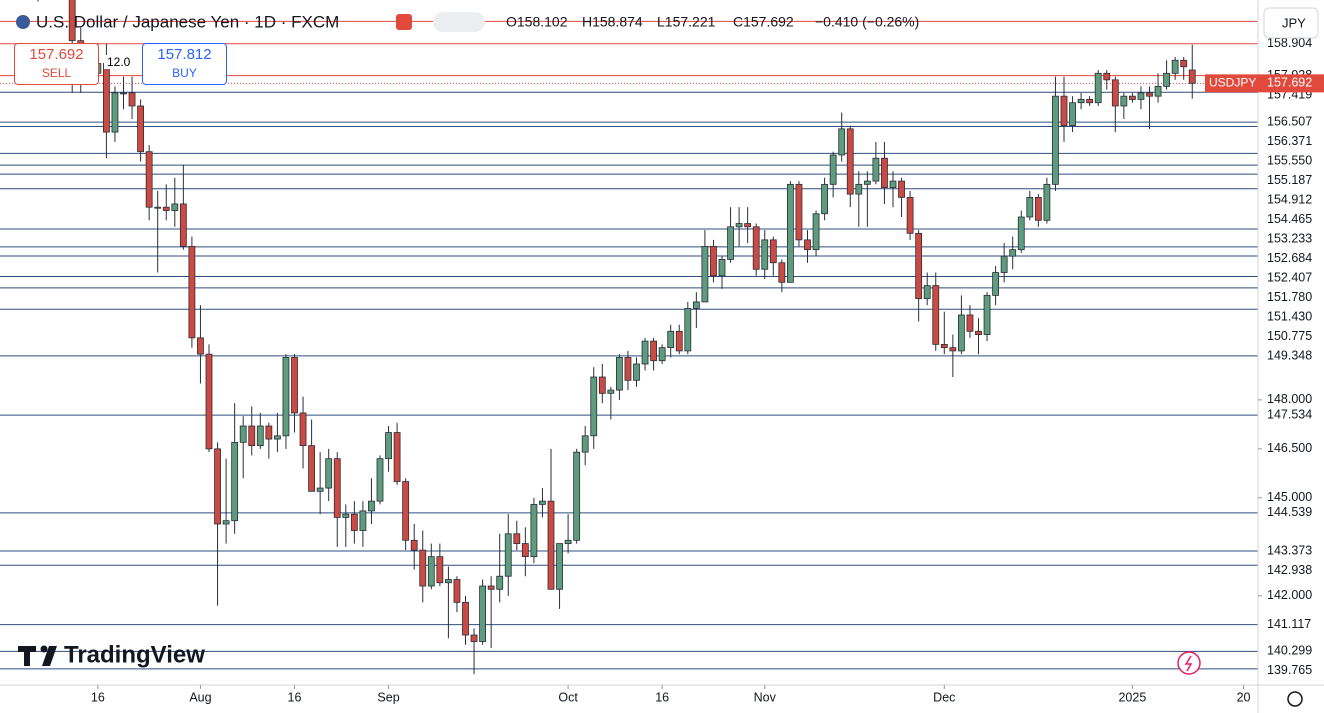 This screenshot has width=1324, height=713. What do you see at coordinates (134, 654) in the screenshot?
I see `brand-name: TradingView` at bounding box center [134, 654].